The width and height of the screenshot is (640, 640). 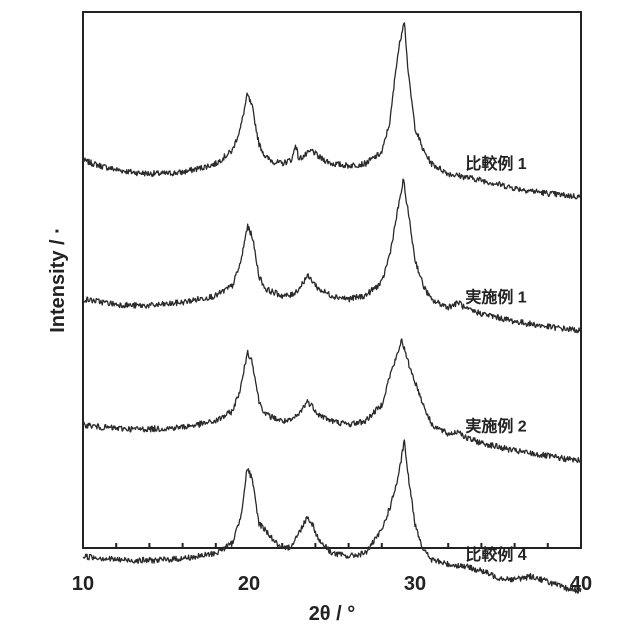 I want to click on series-label: 実施例 2, so click(x=495, y=426).